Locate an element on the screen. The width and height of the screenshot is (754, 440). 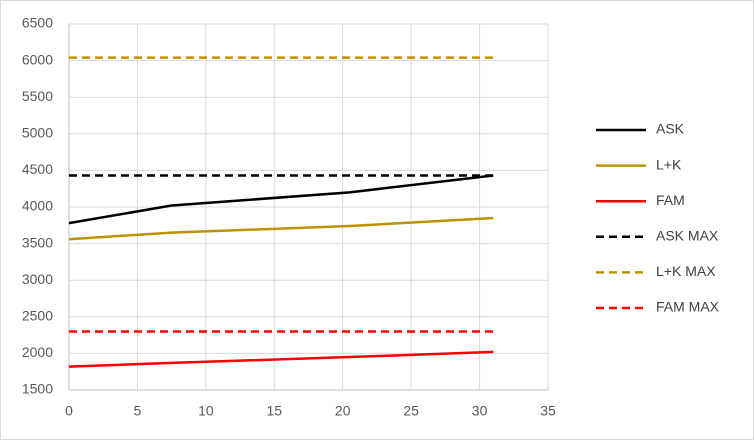
y-tick-label: 4000 is located at coordinates (37, 206).